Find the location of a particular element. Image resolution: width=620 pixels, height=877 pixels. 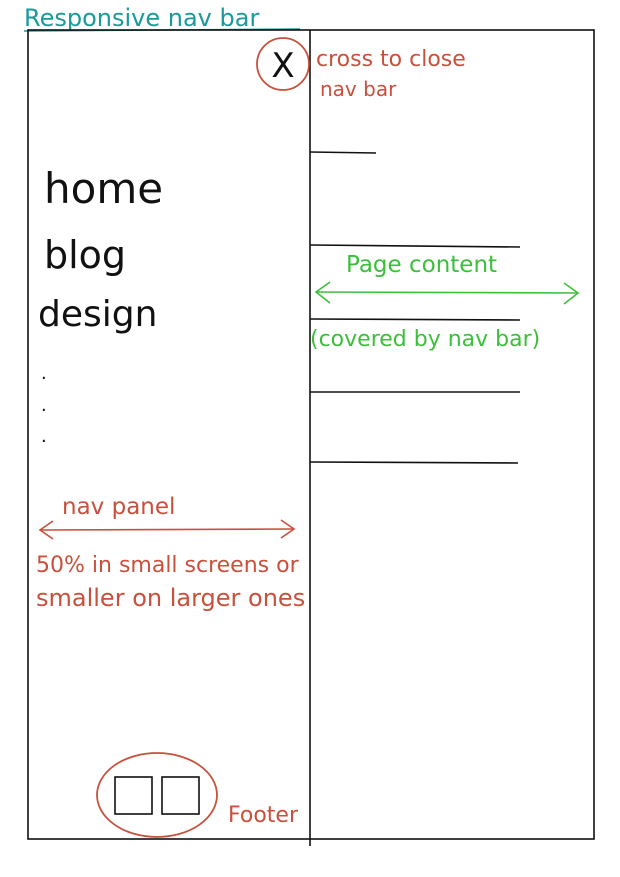

footer is located at coordinates (157, 795).